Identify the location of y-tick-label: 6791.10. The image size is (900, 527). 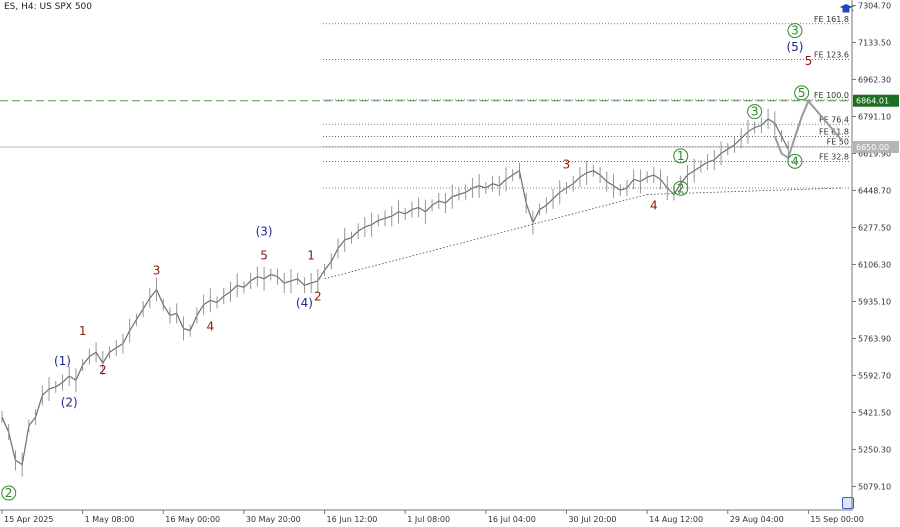
(874, 116).